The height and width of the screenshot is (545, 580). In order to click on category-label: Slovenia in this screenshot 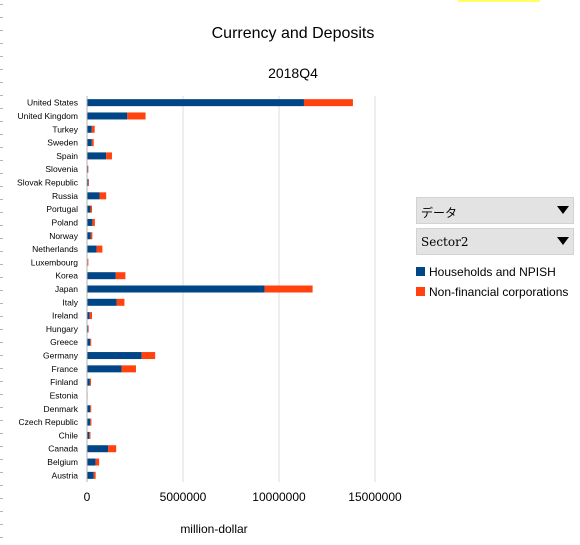, I will do `click(61, 169)`.